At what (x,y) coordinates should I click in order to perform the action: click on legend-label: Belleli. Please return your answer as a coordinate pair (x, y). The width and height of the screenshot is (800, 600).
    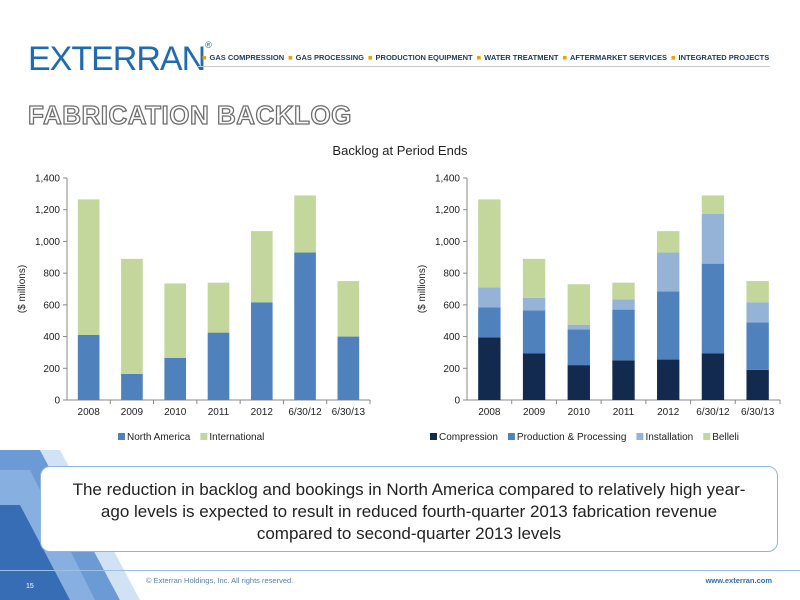
    Looking at the image, I should click on (725, 437).